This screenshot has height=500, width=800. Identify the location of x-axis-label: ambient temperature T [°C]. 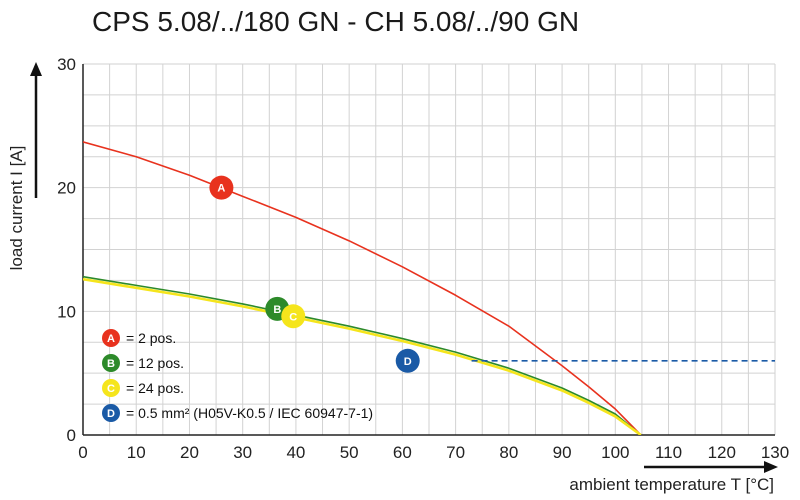
(671, 484).